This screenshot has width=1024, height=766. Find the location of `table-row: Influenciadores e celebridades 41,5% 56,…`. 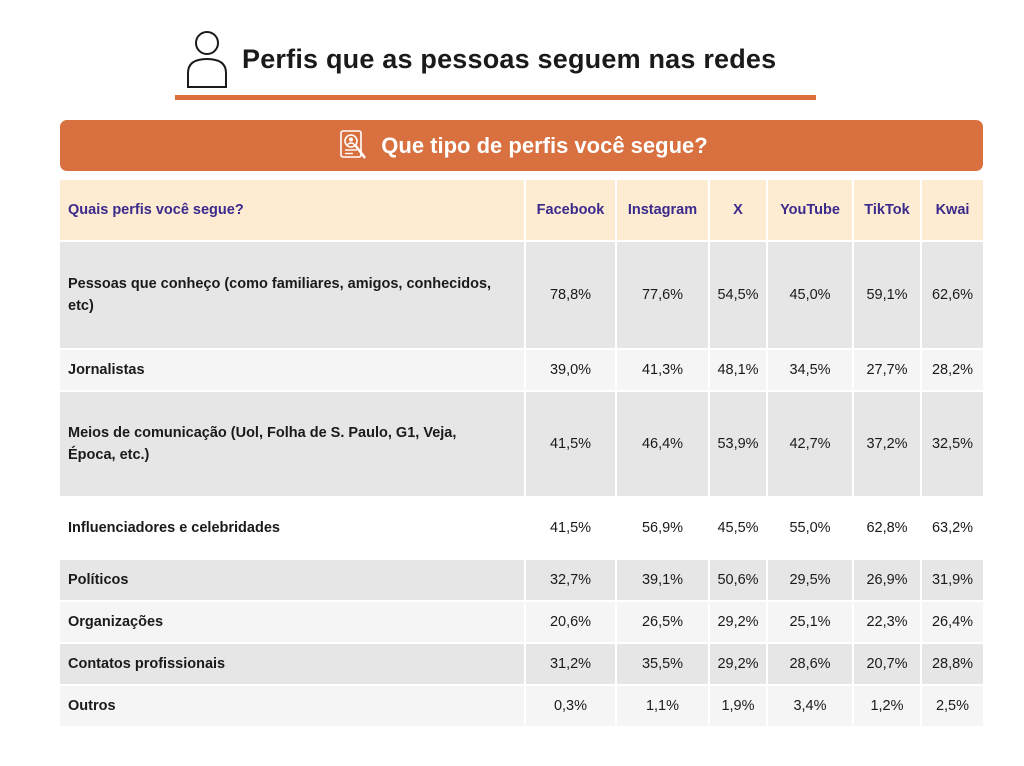

table-row: Influenciadores e celebridades 41,5% 56,… is located at coordinates (521, 528).